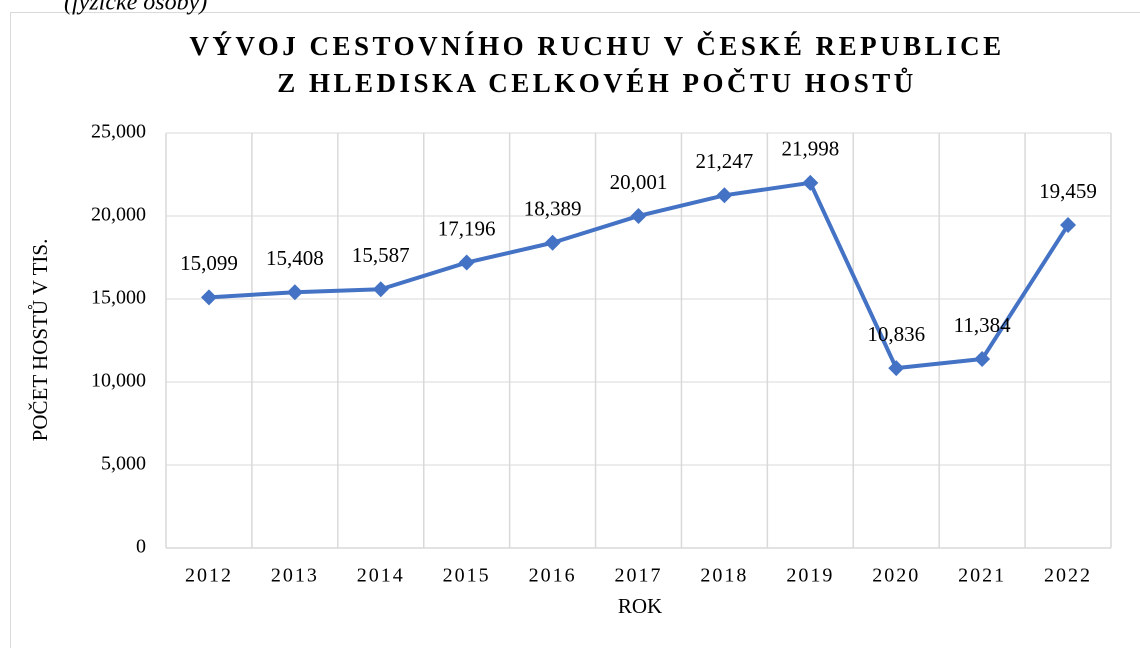 The image size is (1140, 648). I want to click on data-label: 19,459, so click(1068, 191).